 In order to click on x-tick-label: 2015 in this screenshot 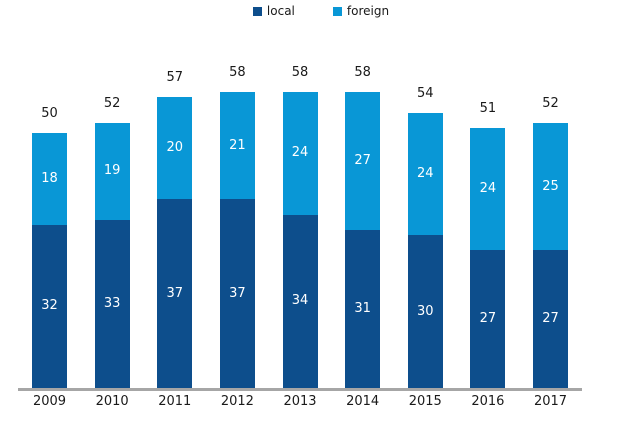, I will do `click(425, 401)`.